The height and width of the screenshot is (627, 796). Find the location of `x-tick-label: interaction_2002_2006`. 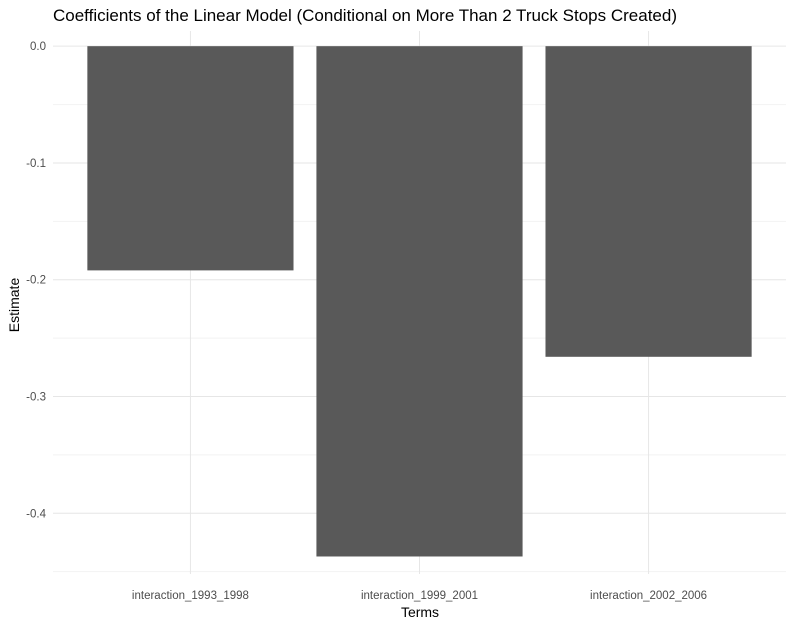

x-tick-label: interaction_2002_2006 is located at coordinates (648, 596).